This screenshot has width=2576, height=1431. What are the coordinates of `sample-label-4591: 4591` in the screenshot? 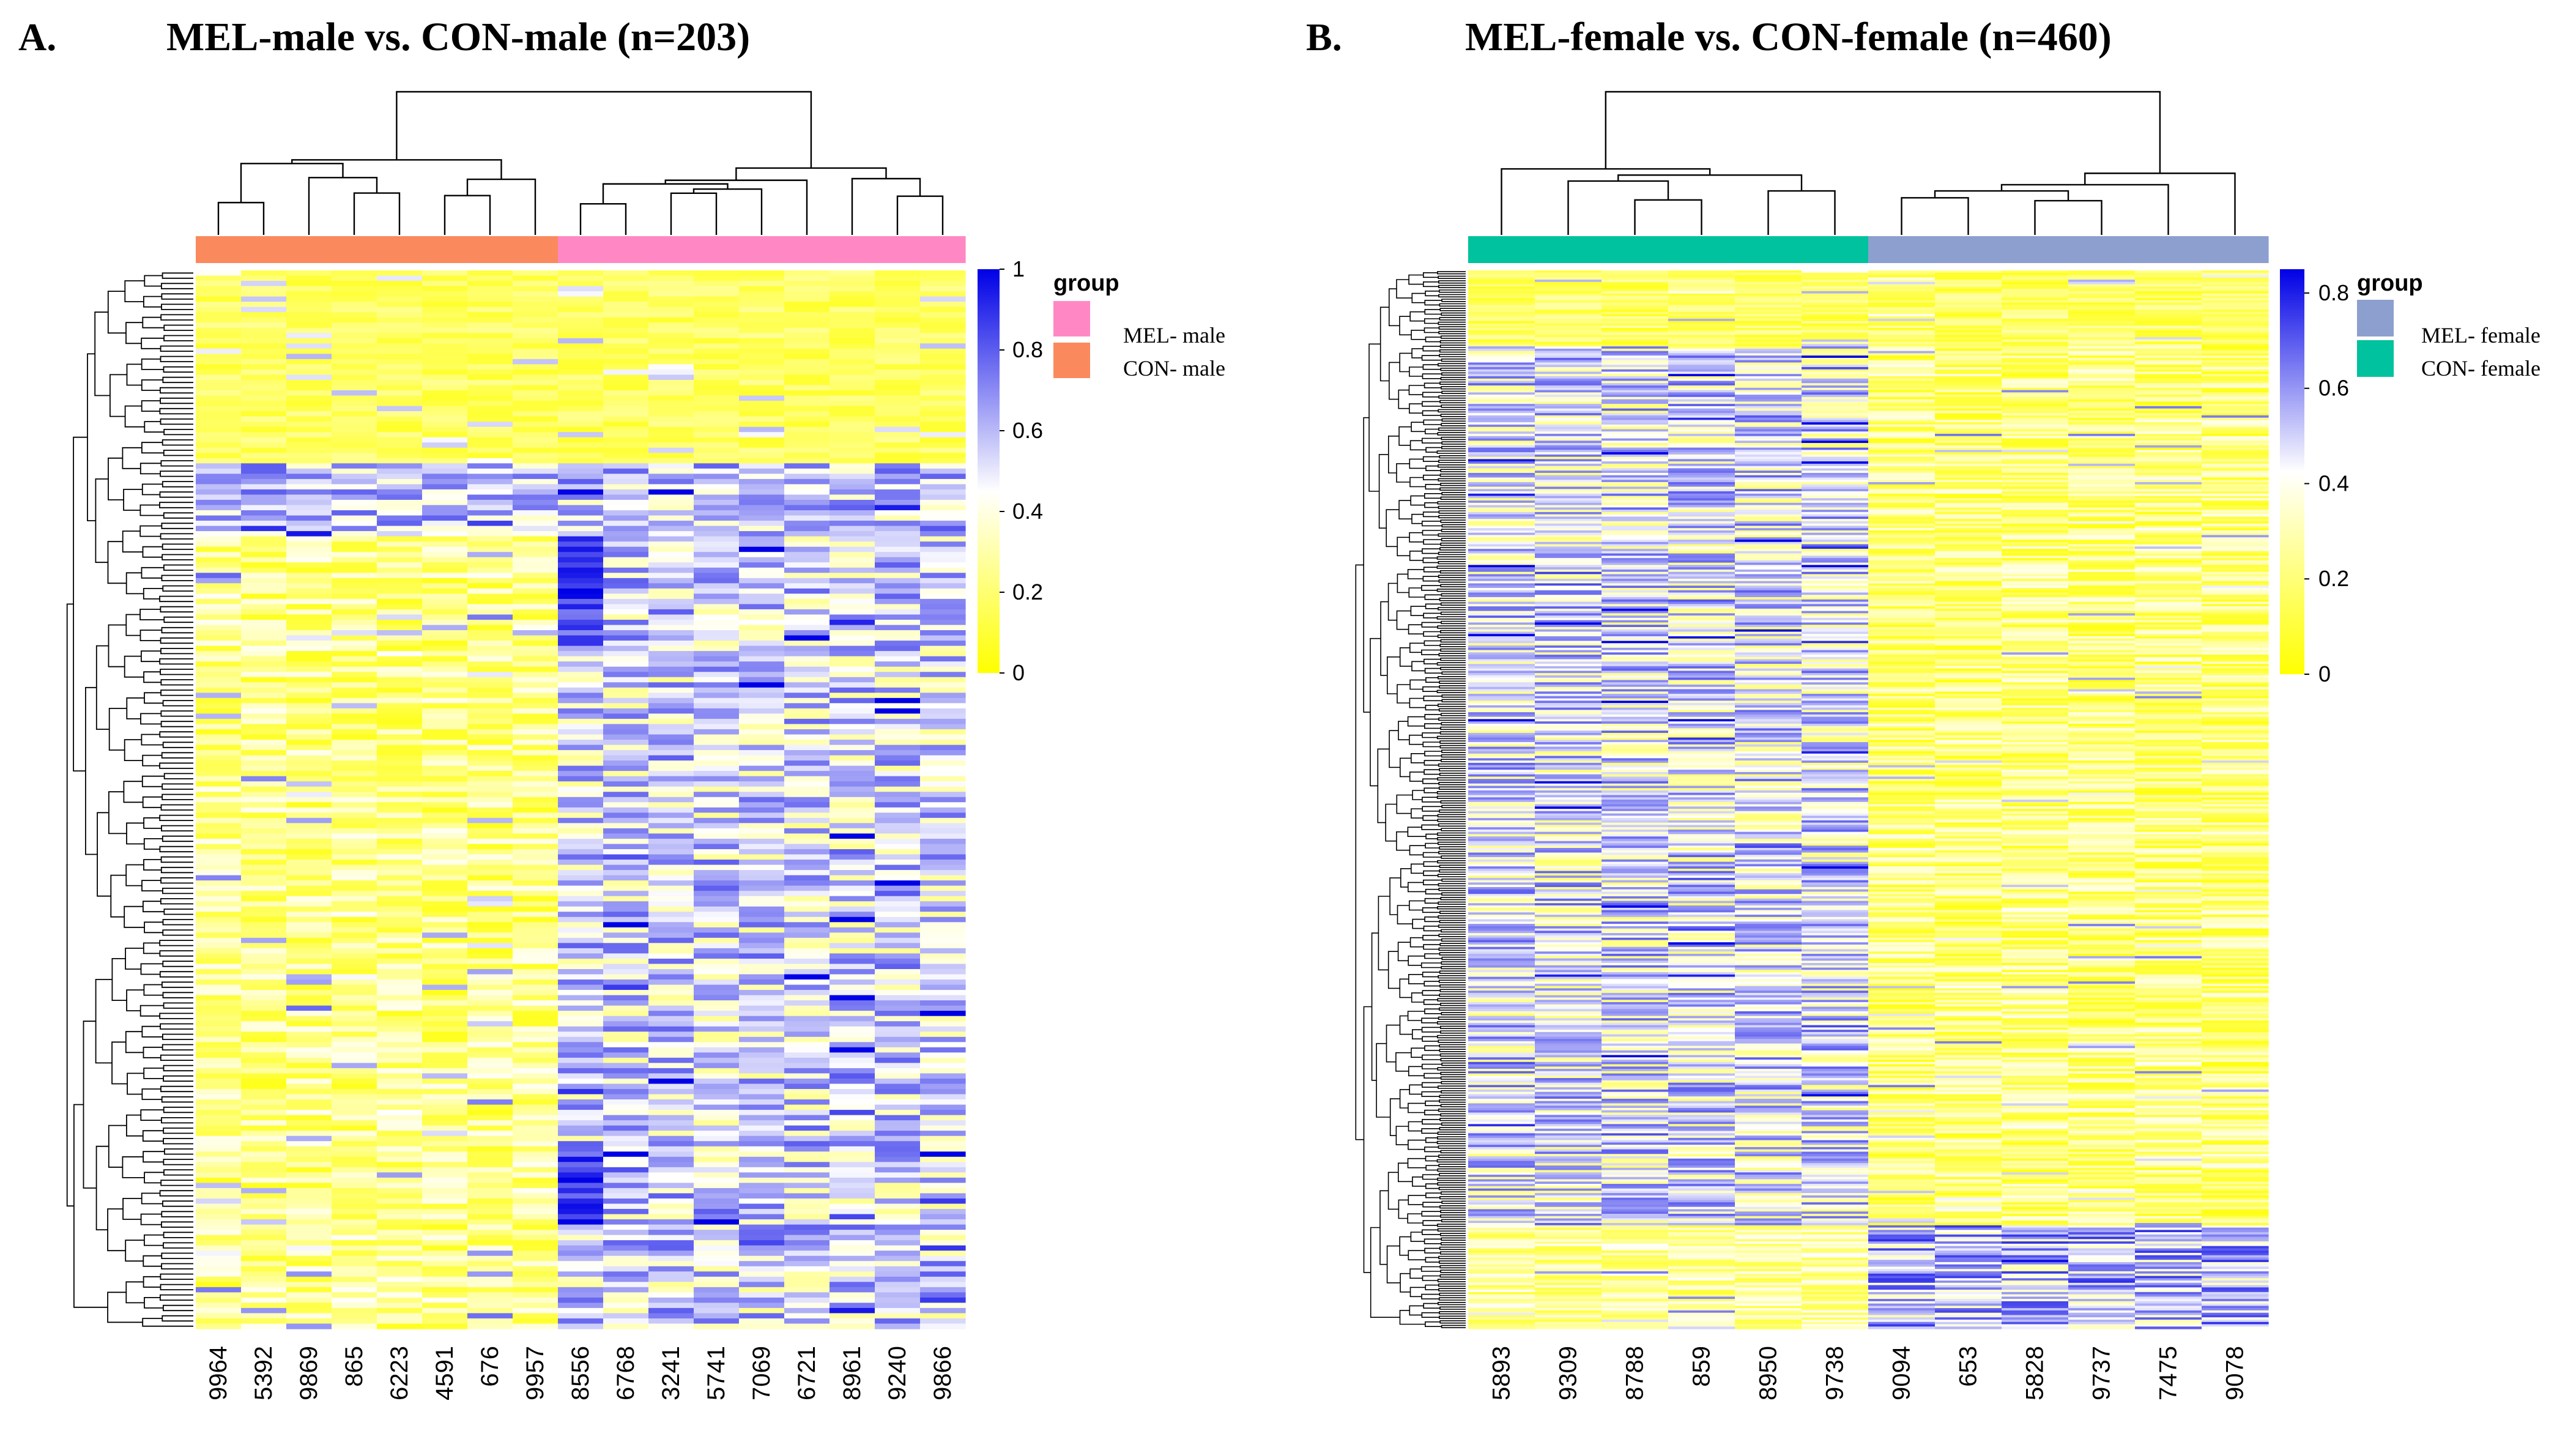 It's located at (444, 1373).